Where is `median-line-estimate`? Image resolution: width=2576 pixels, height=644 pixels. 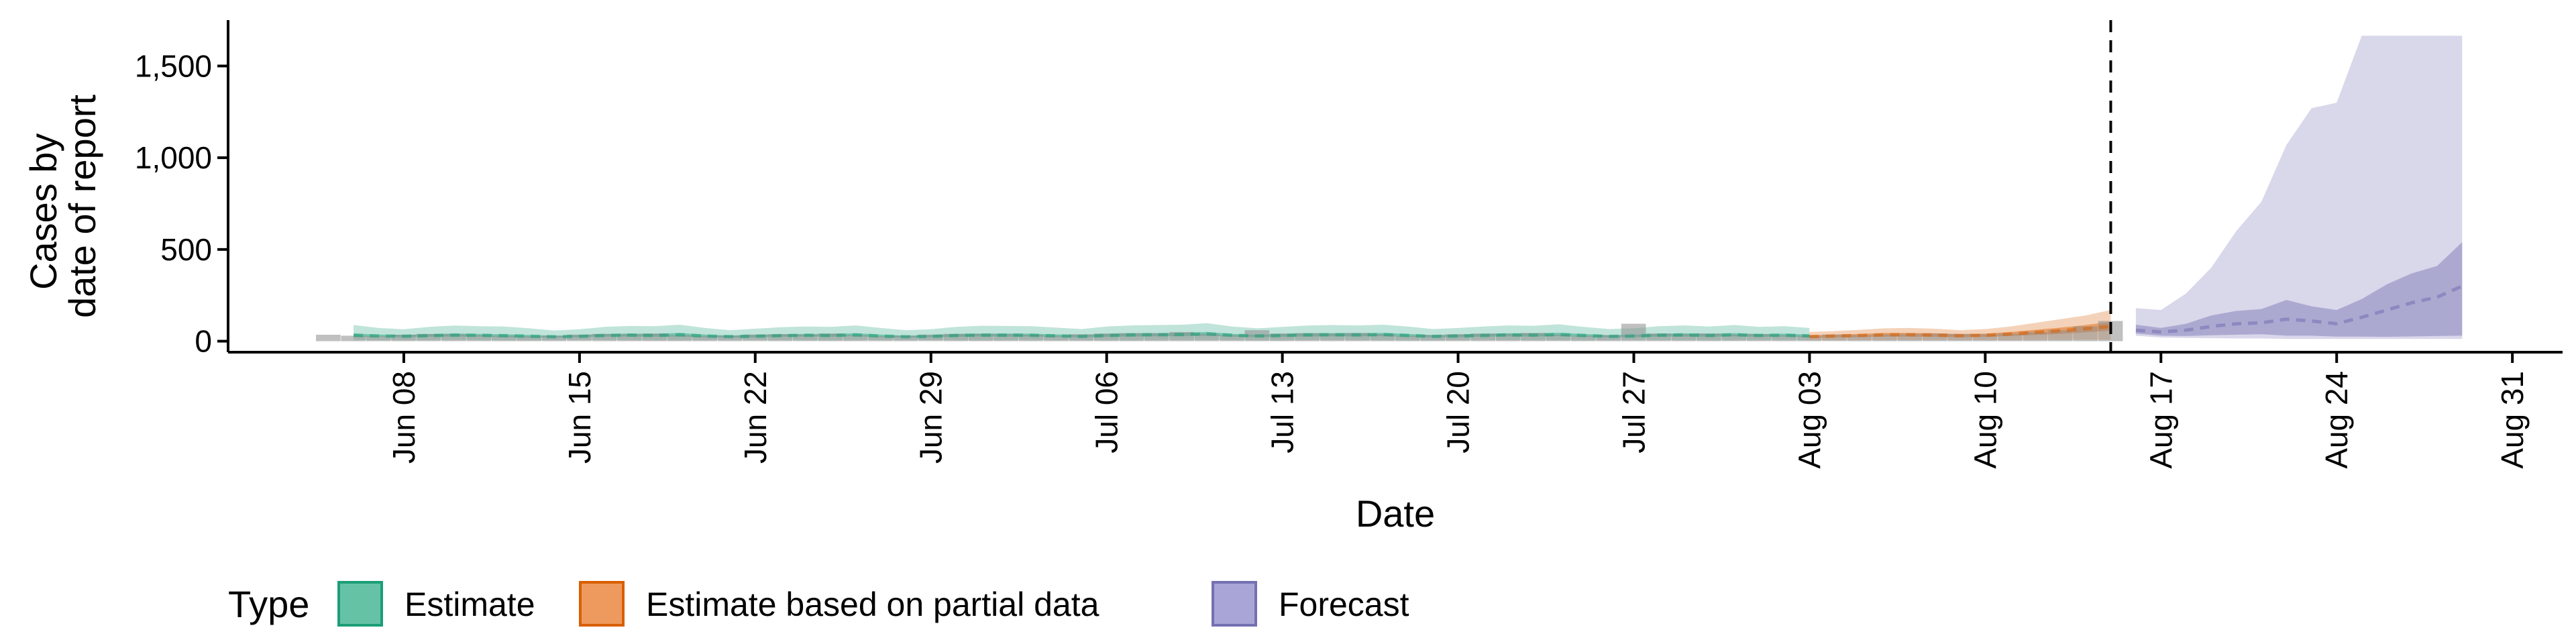
median-line-estimate is located at coordinates (1082, 335).